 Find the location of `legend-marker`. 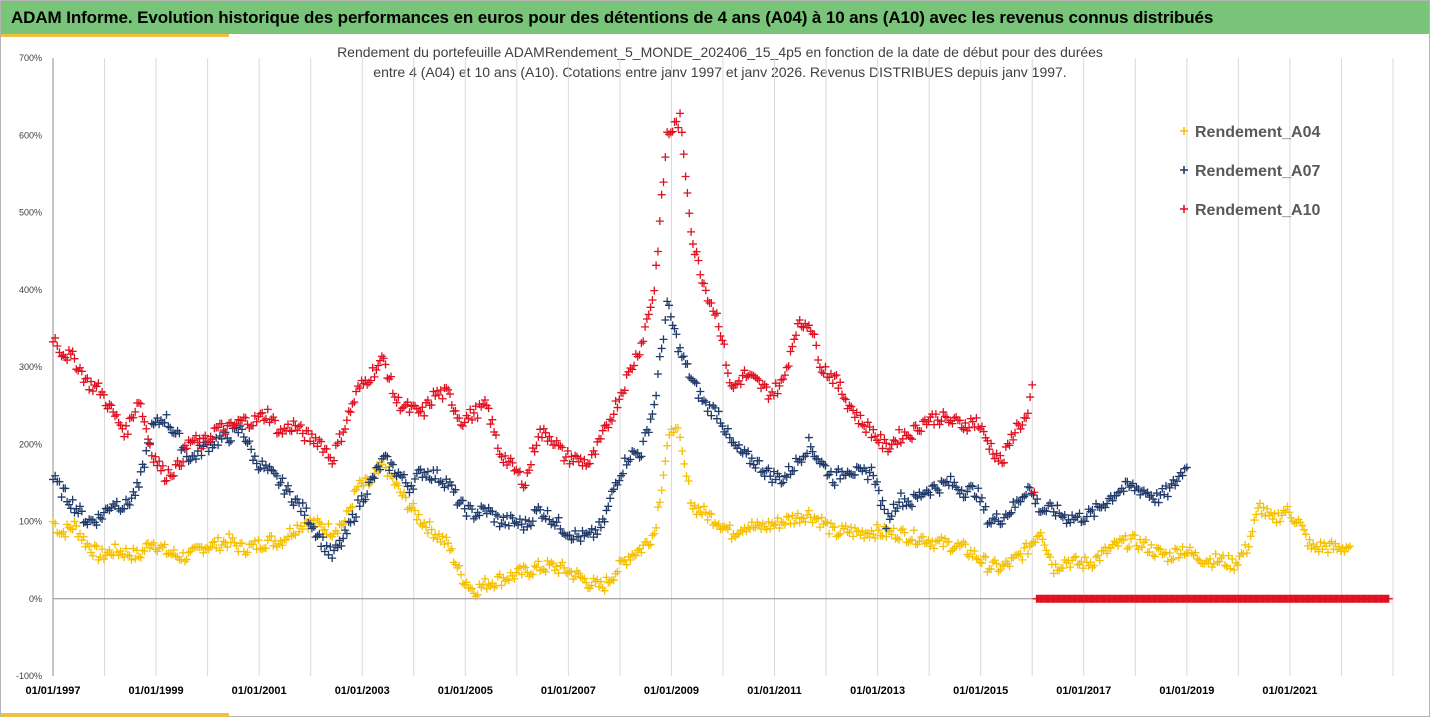

legend-marker is located at coordinates (1184, 131).